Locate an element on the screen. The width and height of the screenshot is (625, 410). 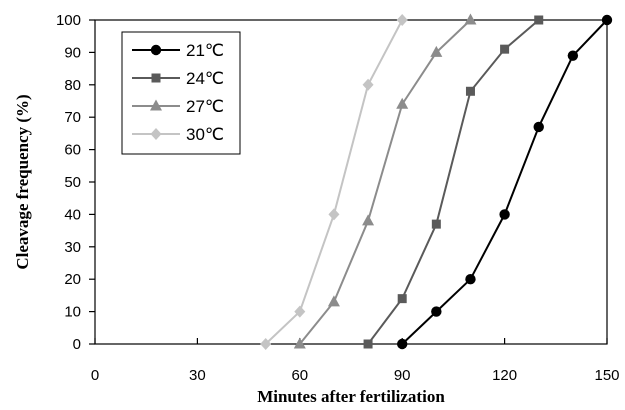
y-tick-label: 0 is located at coordinates (77, 344).